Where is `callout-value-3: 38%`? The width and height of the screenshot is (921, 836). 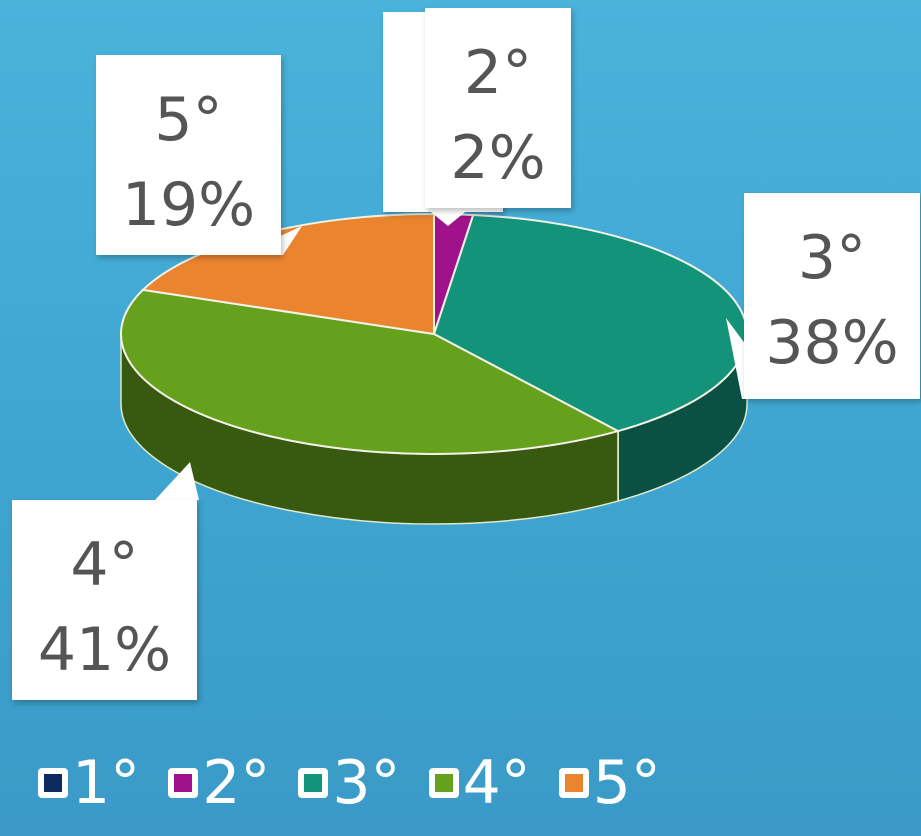
callout-value-3: 38% is located at coordinates (831, 343).